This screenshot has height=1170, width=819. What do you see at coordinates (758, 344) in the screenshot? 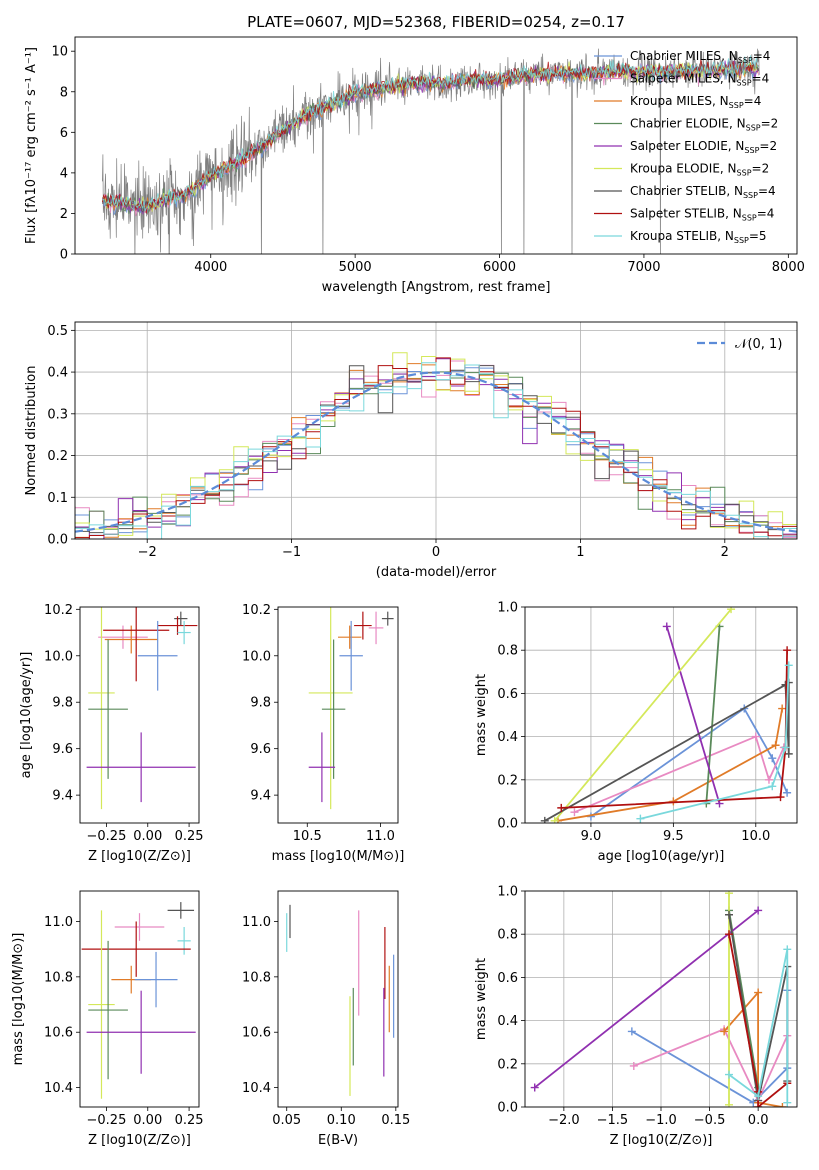
I see `legend-label: 𝒩(0, 1)` at bounding box center [758, 344].